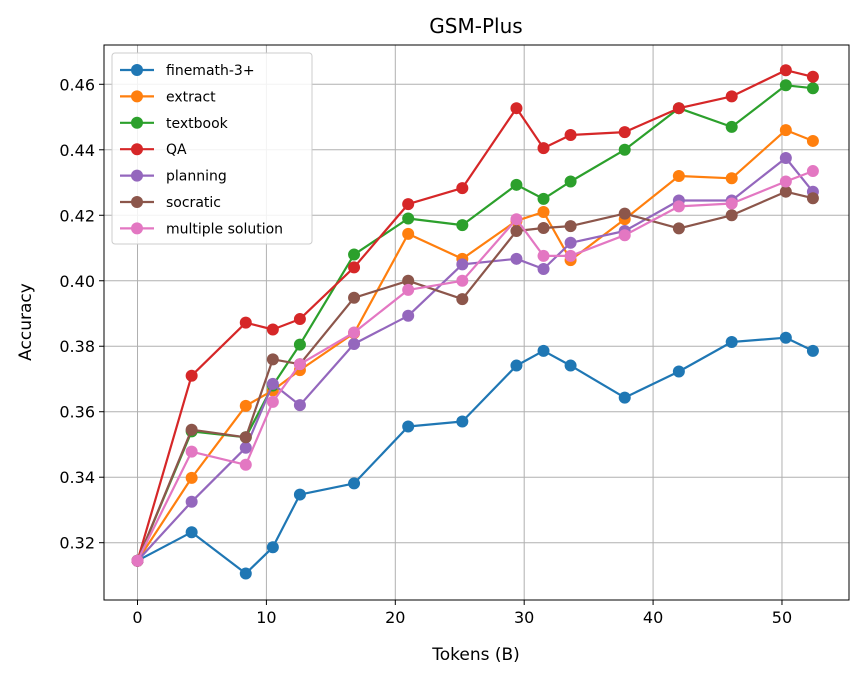 This screenshot has height=678, width=863. What do you see at coordinates (77, 543) in the screenshot?
I see `y-tick-label: 0.32` at bounding box center [77, 543].